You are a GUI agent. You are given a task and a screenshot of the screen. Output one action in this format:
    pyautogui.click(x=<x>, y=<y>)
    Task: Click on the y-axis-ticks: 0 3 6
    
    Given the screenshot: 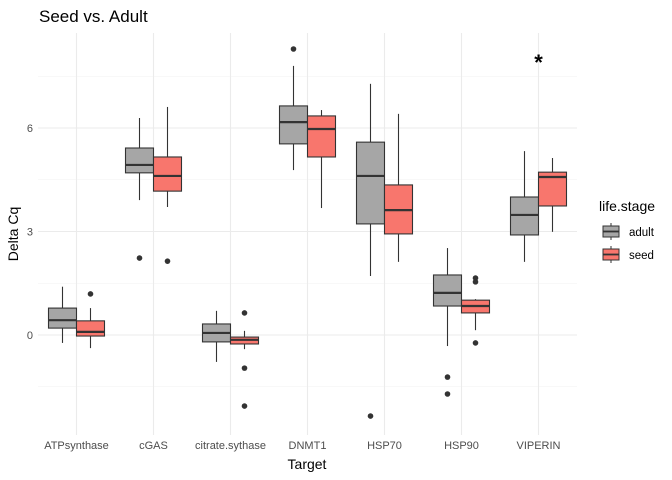 What is the action you would take?
    pyautogui.click(x=30, y=232)
    